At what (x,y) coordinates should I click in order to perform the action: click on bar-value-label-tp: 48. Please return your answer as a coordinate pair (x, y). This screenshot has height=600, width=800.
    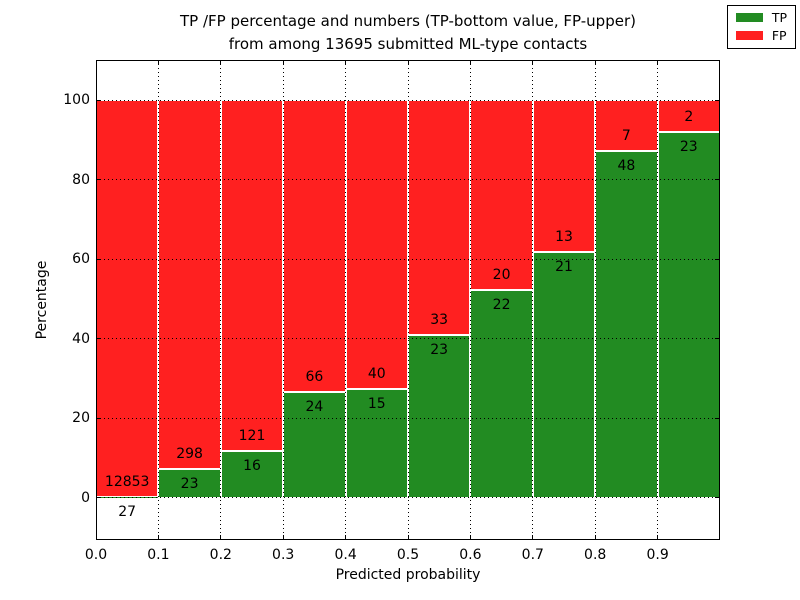
    Looking at the image, I should click on (626, 165).